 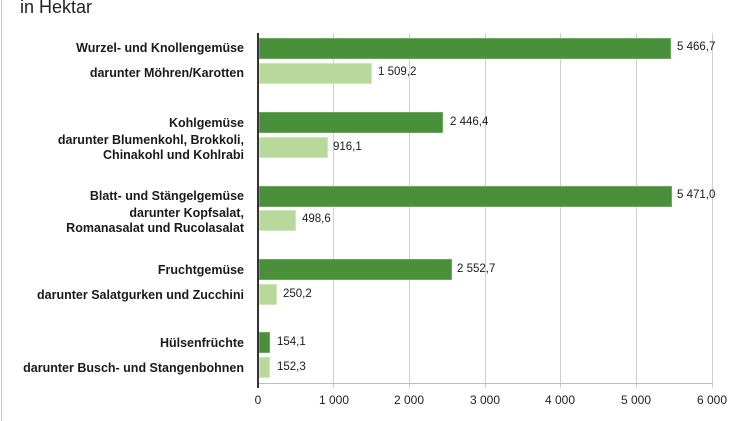 I want to click on value-label: 250,2, so click(x=297, y=294).